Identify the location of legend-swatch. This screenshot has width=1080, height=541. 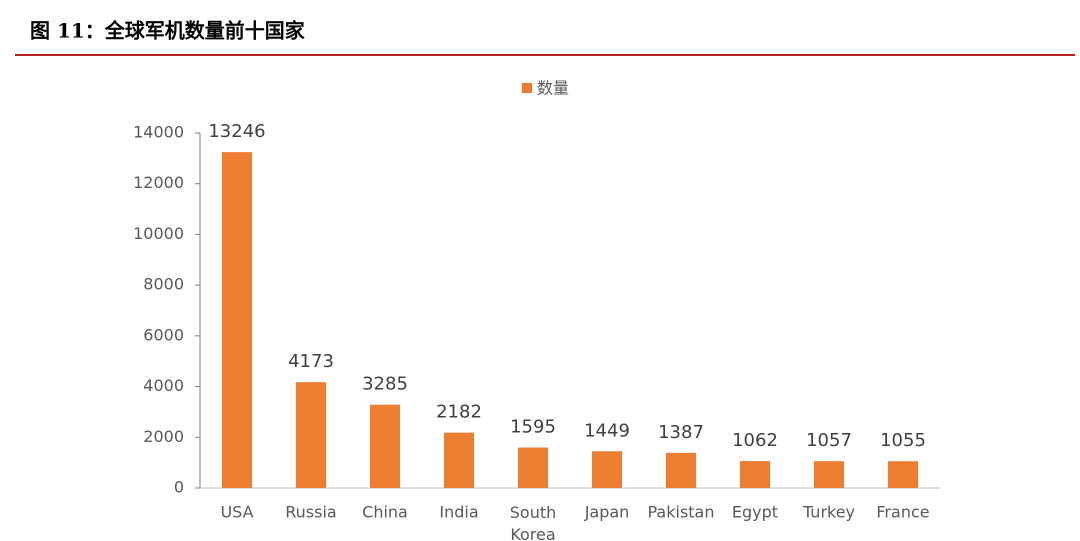
(527, 88).